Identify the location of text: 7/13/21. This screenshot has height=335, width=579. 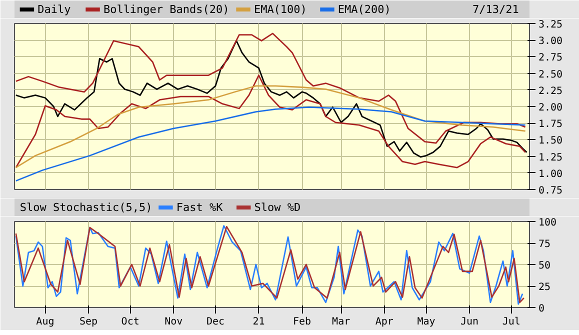
(495, 9).